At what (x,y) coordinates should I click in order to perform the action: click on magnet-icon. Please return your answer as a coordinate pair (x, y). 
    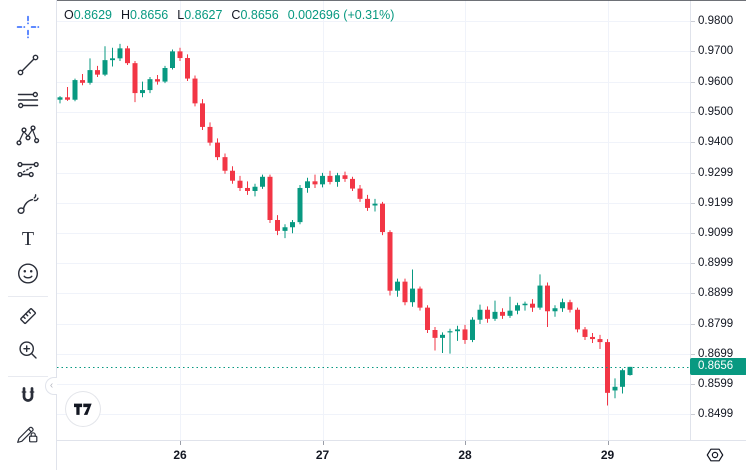
    Looking at the image, I should click on (28, 394).